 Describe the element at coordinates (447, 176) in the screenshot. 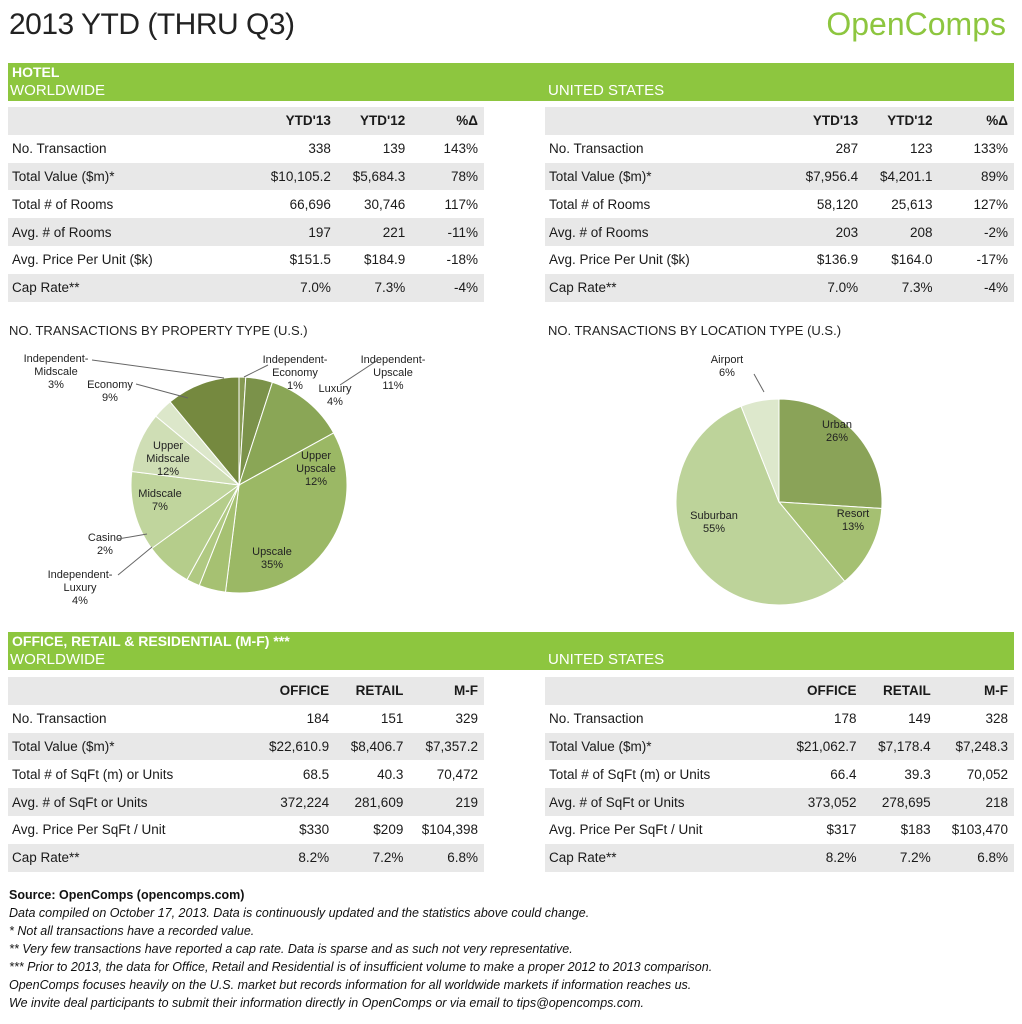

I see `row-value: 78%` at that location.